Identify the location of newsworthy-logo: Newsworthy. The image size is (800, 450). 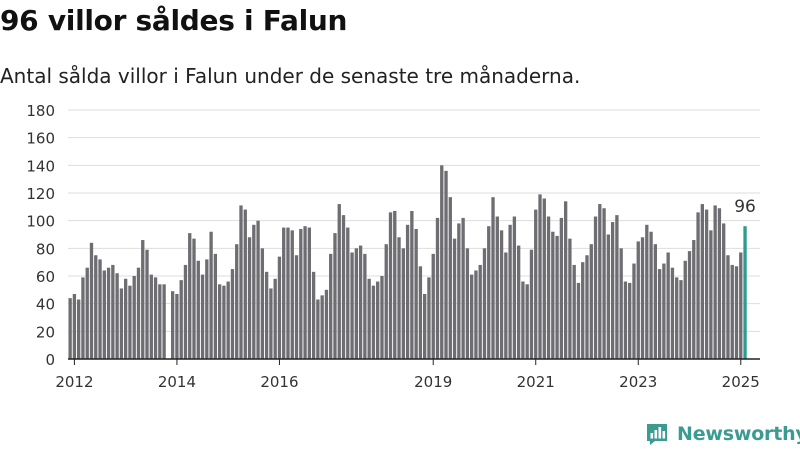
(722, 434).